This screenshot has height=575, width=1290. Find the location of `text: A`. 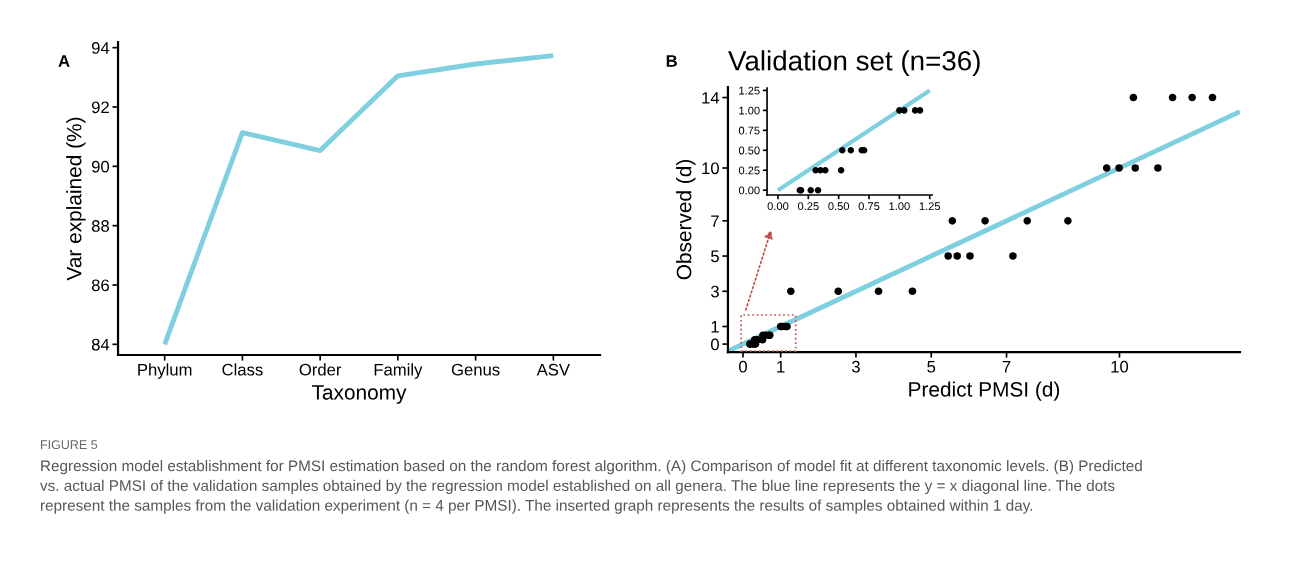

text: A is located at coordinates (64, 61).